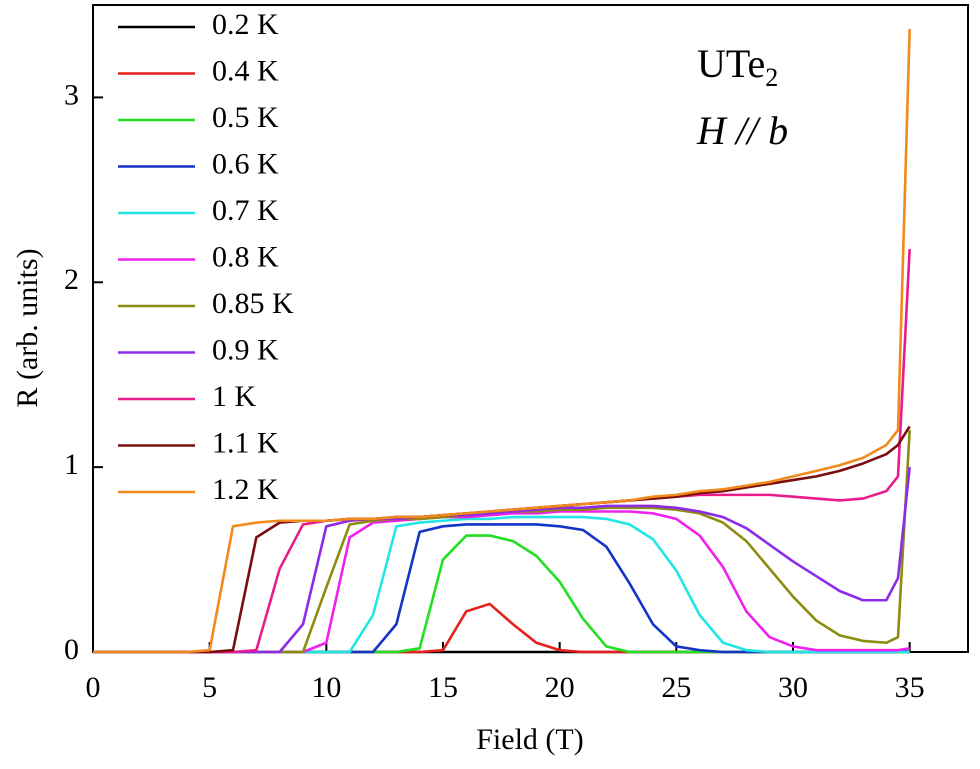 This screenshot has height=769, width=980. Describe the element at coordinates (71, 279) in the screenshot. I see `y-tick-label: 2` at that location.